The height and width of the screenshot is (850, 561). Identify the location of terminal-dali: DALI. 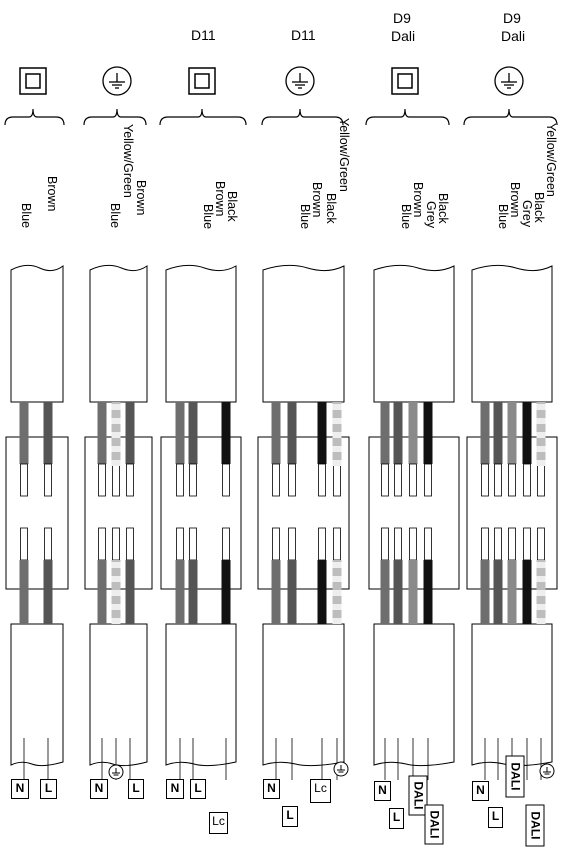
(535, 825).